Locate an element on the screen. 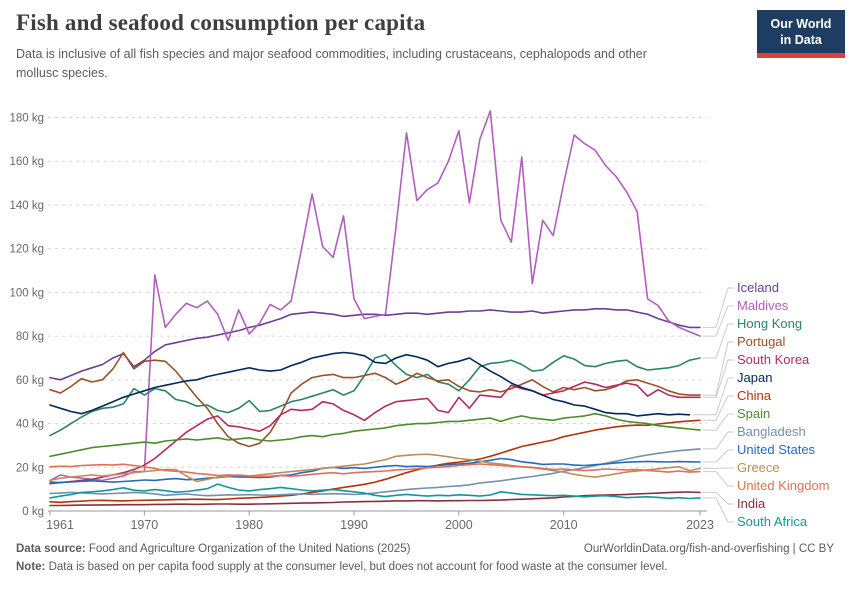 This screenshot has height=600, width=850. legend-connector-united-states is located at coordinates (718, 456).